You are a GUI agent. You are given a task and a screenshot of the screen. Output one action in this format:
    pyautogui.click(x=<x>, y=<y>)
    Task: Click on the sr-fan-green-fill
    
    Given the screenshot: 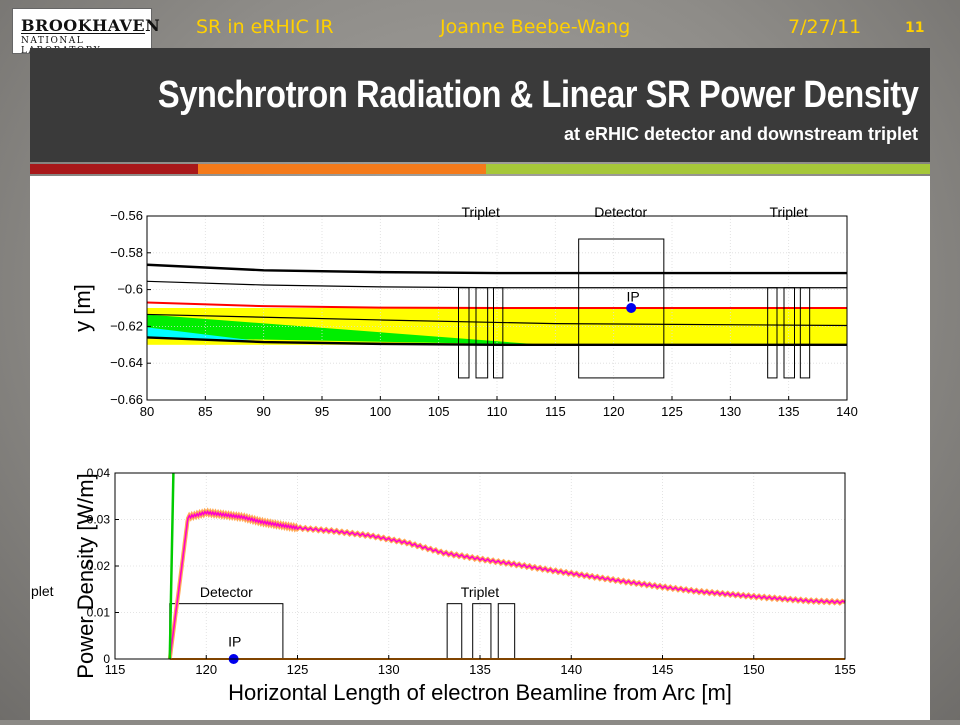 What is the action you would take?
    pyautogui.click(x=345, y=329)
    